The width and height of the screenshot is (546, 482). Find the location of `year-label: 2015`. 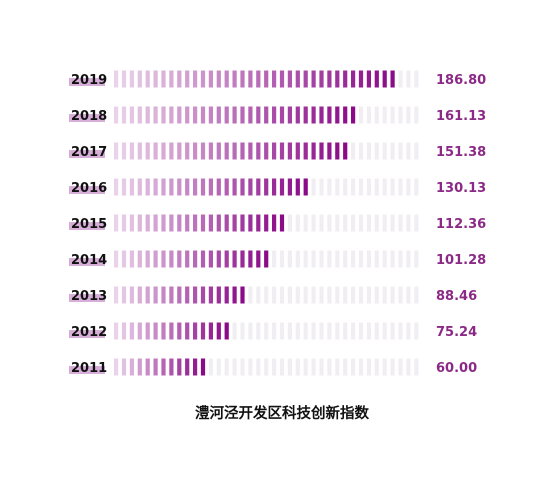

year-label: 2015 is located at coordinates (89, 224).